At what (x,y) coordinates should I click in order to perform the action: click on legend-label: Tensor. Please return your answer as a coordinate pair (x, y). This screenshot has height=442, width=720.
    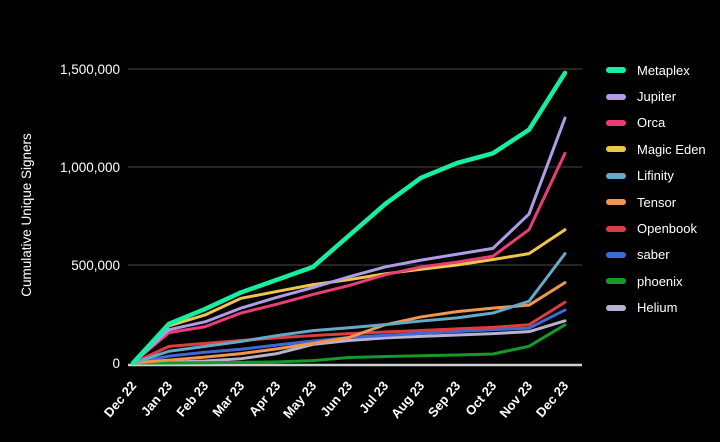
    Looking at the image, I should click on (657, 202).